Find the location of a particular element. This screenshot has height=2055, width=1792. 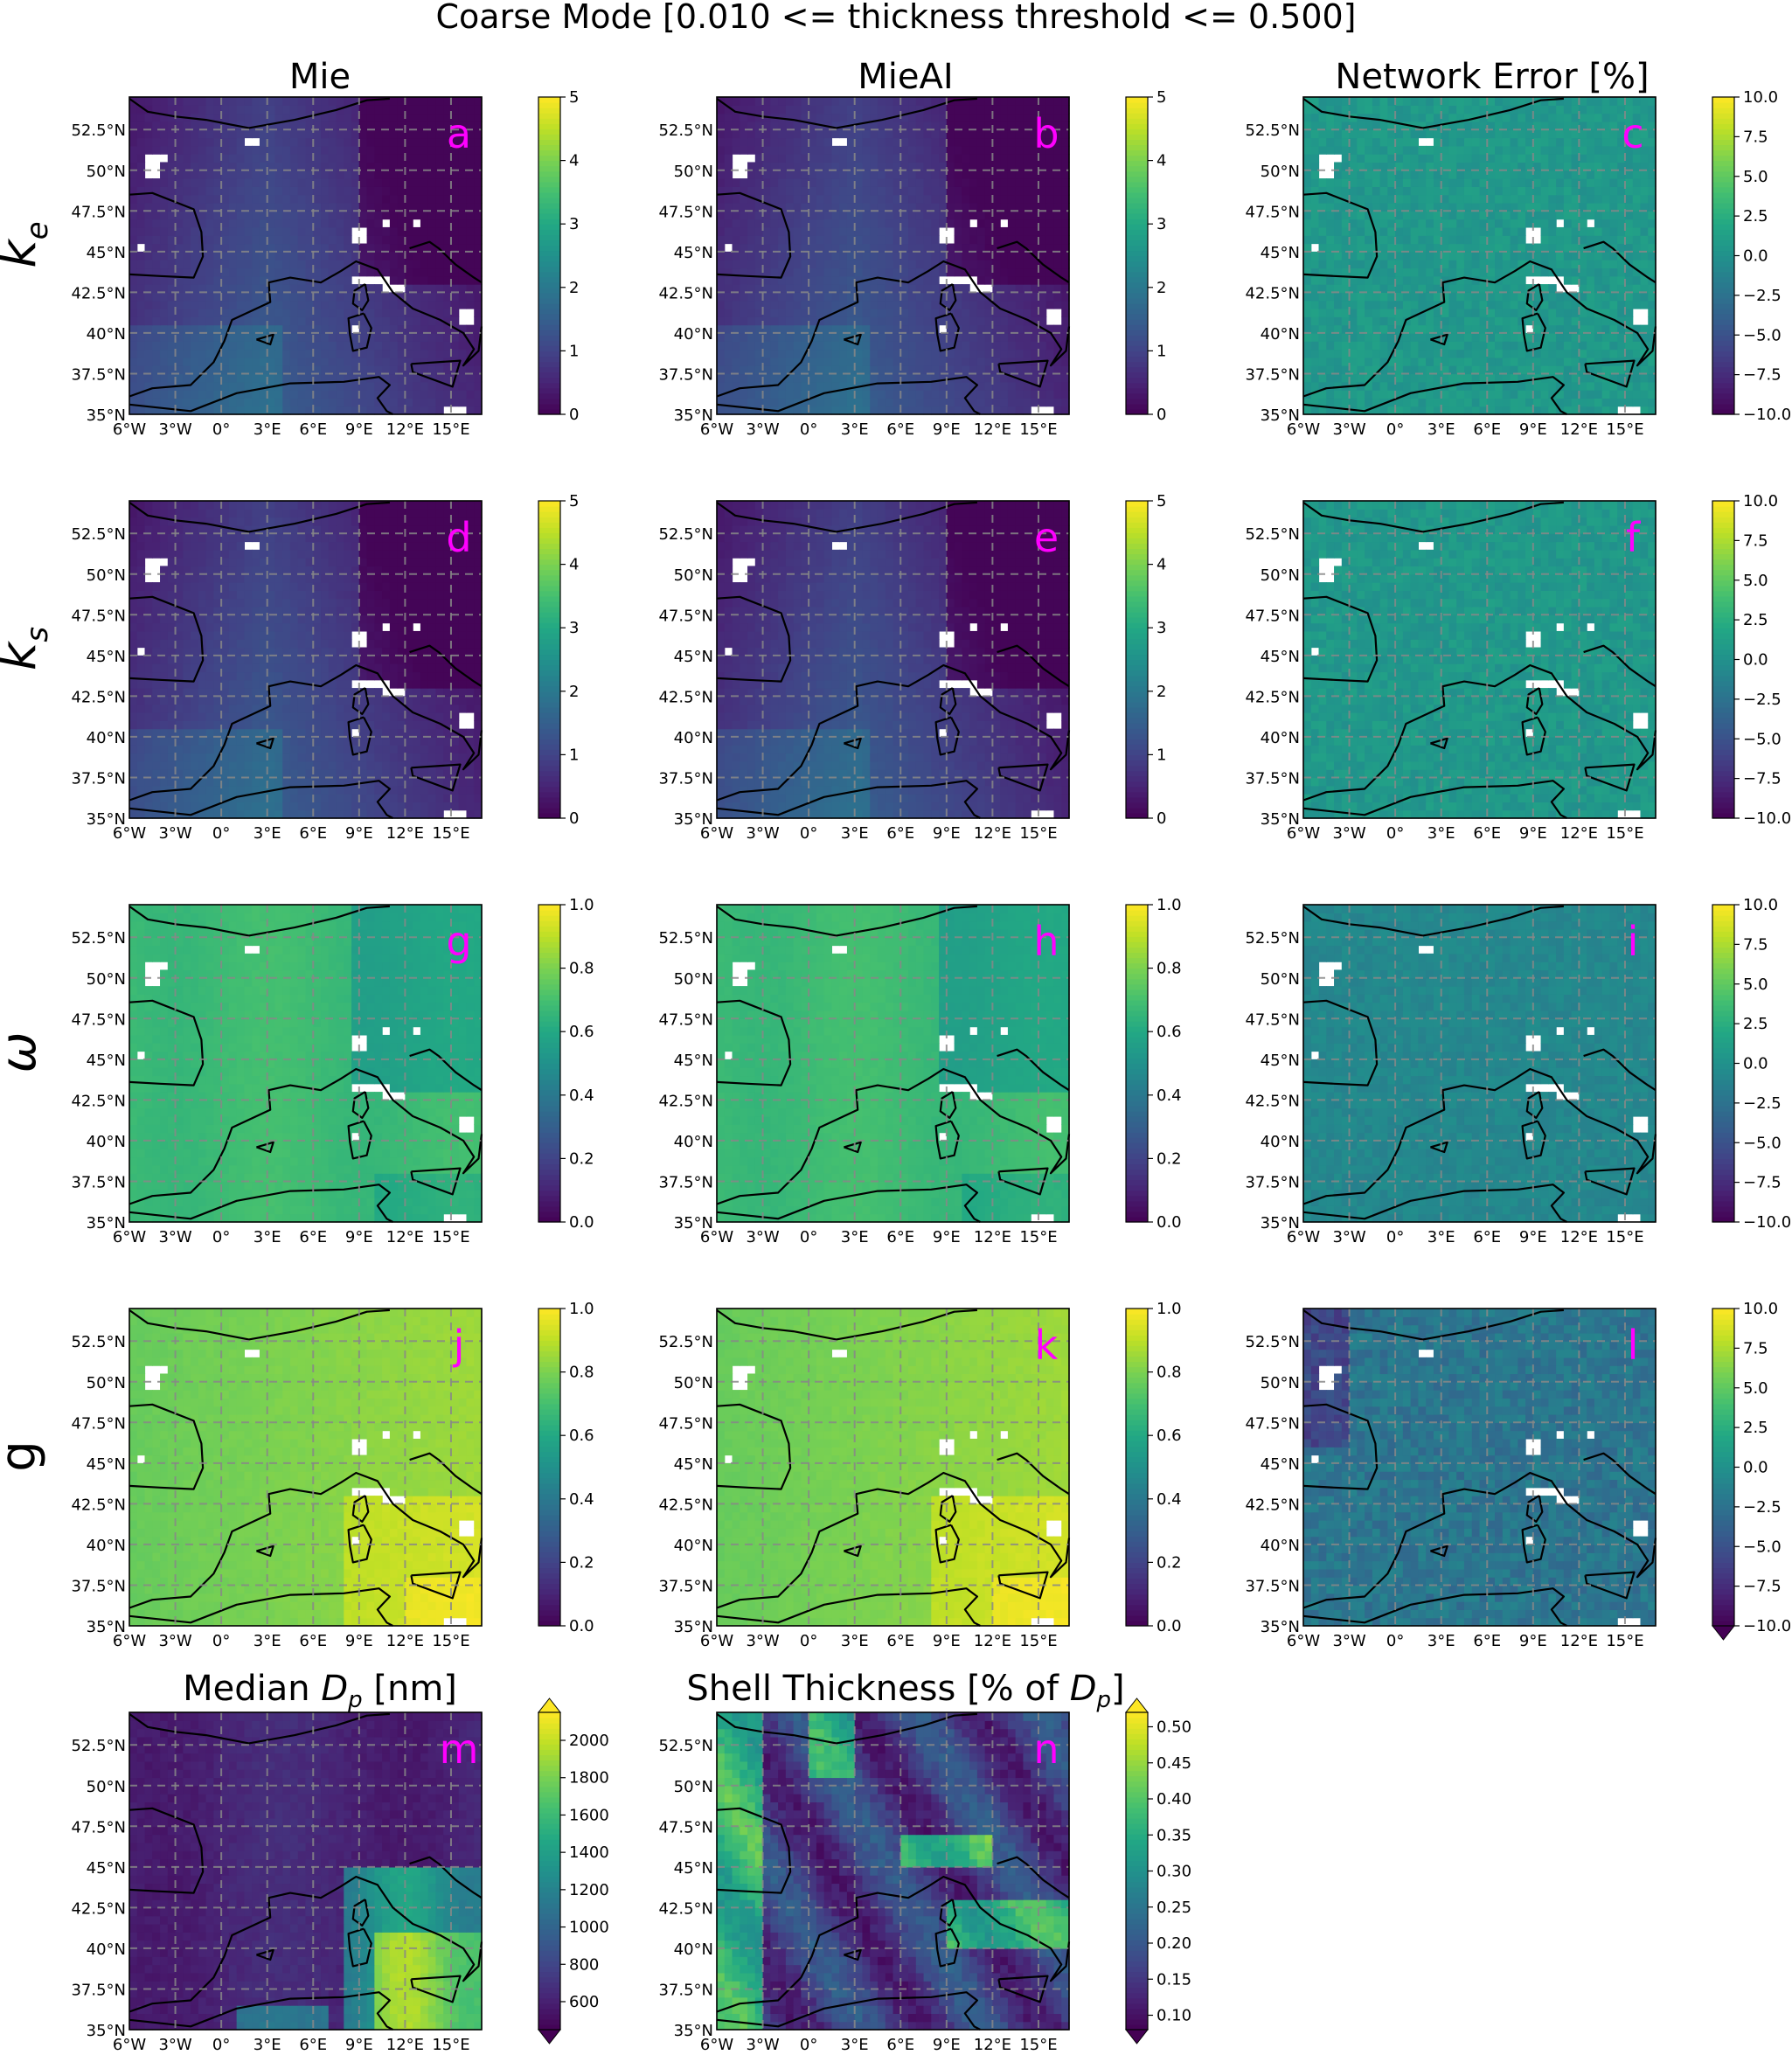

colorbar-tick-label: 1 is located at coordinates (574, 351).